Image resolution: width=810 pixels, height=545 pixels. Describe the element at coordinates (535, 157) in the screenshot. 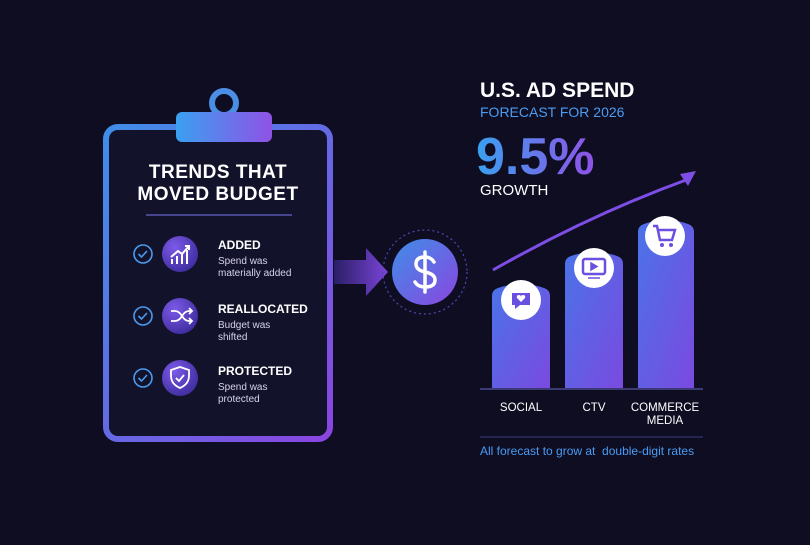

I see `growth-value: 9.5%` at that location.